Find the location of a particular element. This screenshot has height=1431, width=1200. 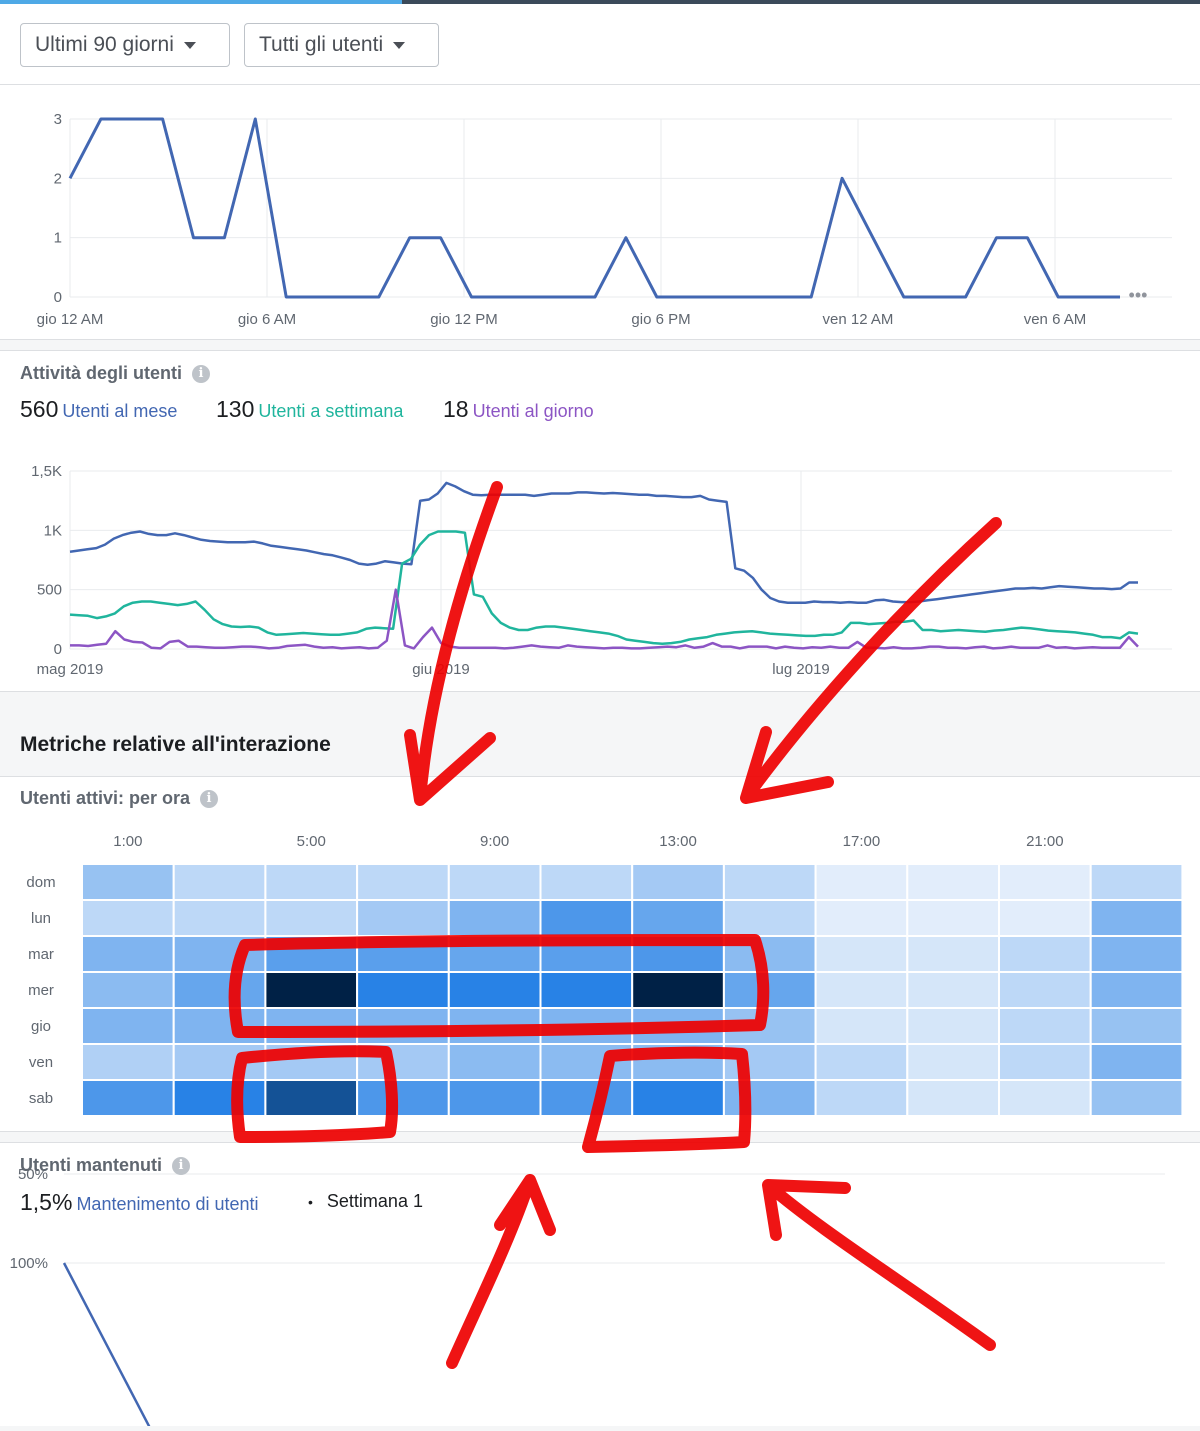

user-activity-title: Attività degli utenti i is located at coordinates (115, 373).